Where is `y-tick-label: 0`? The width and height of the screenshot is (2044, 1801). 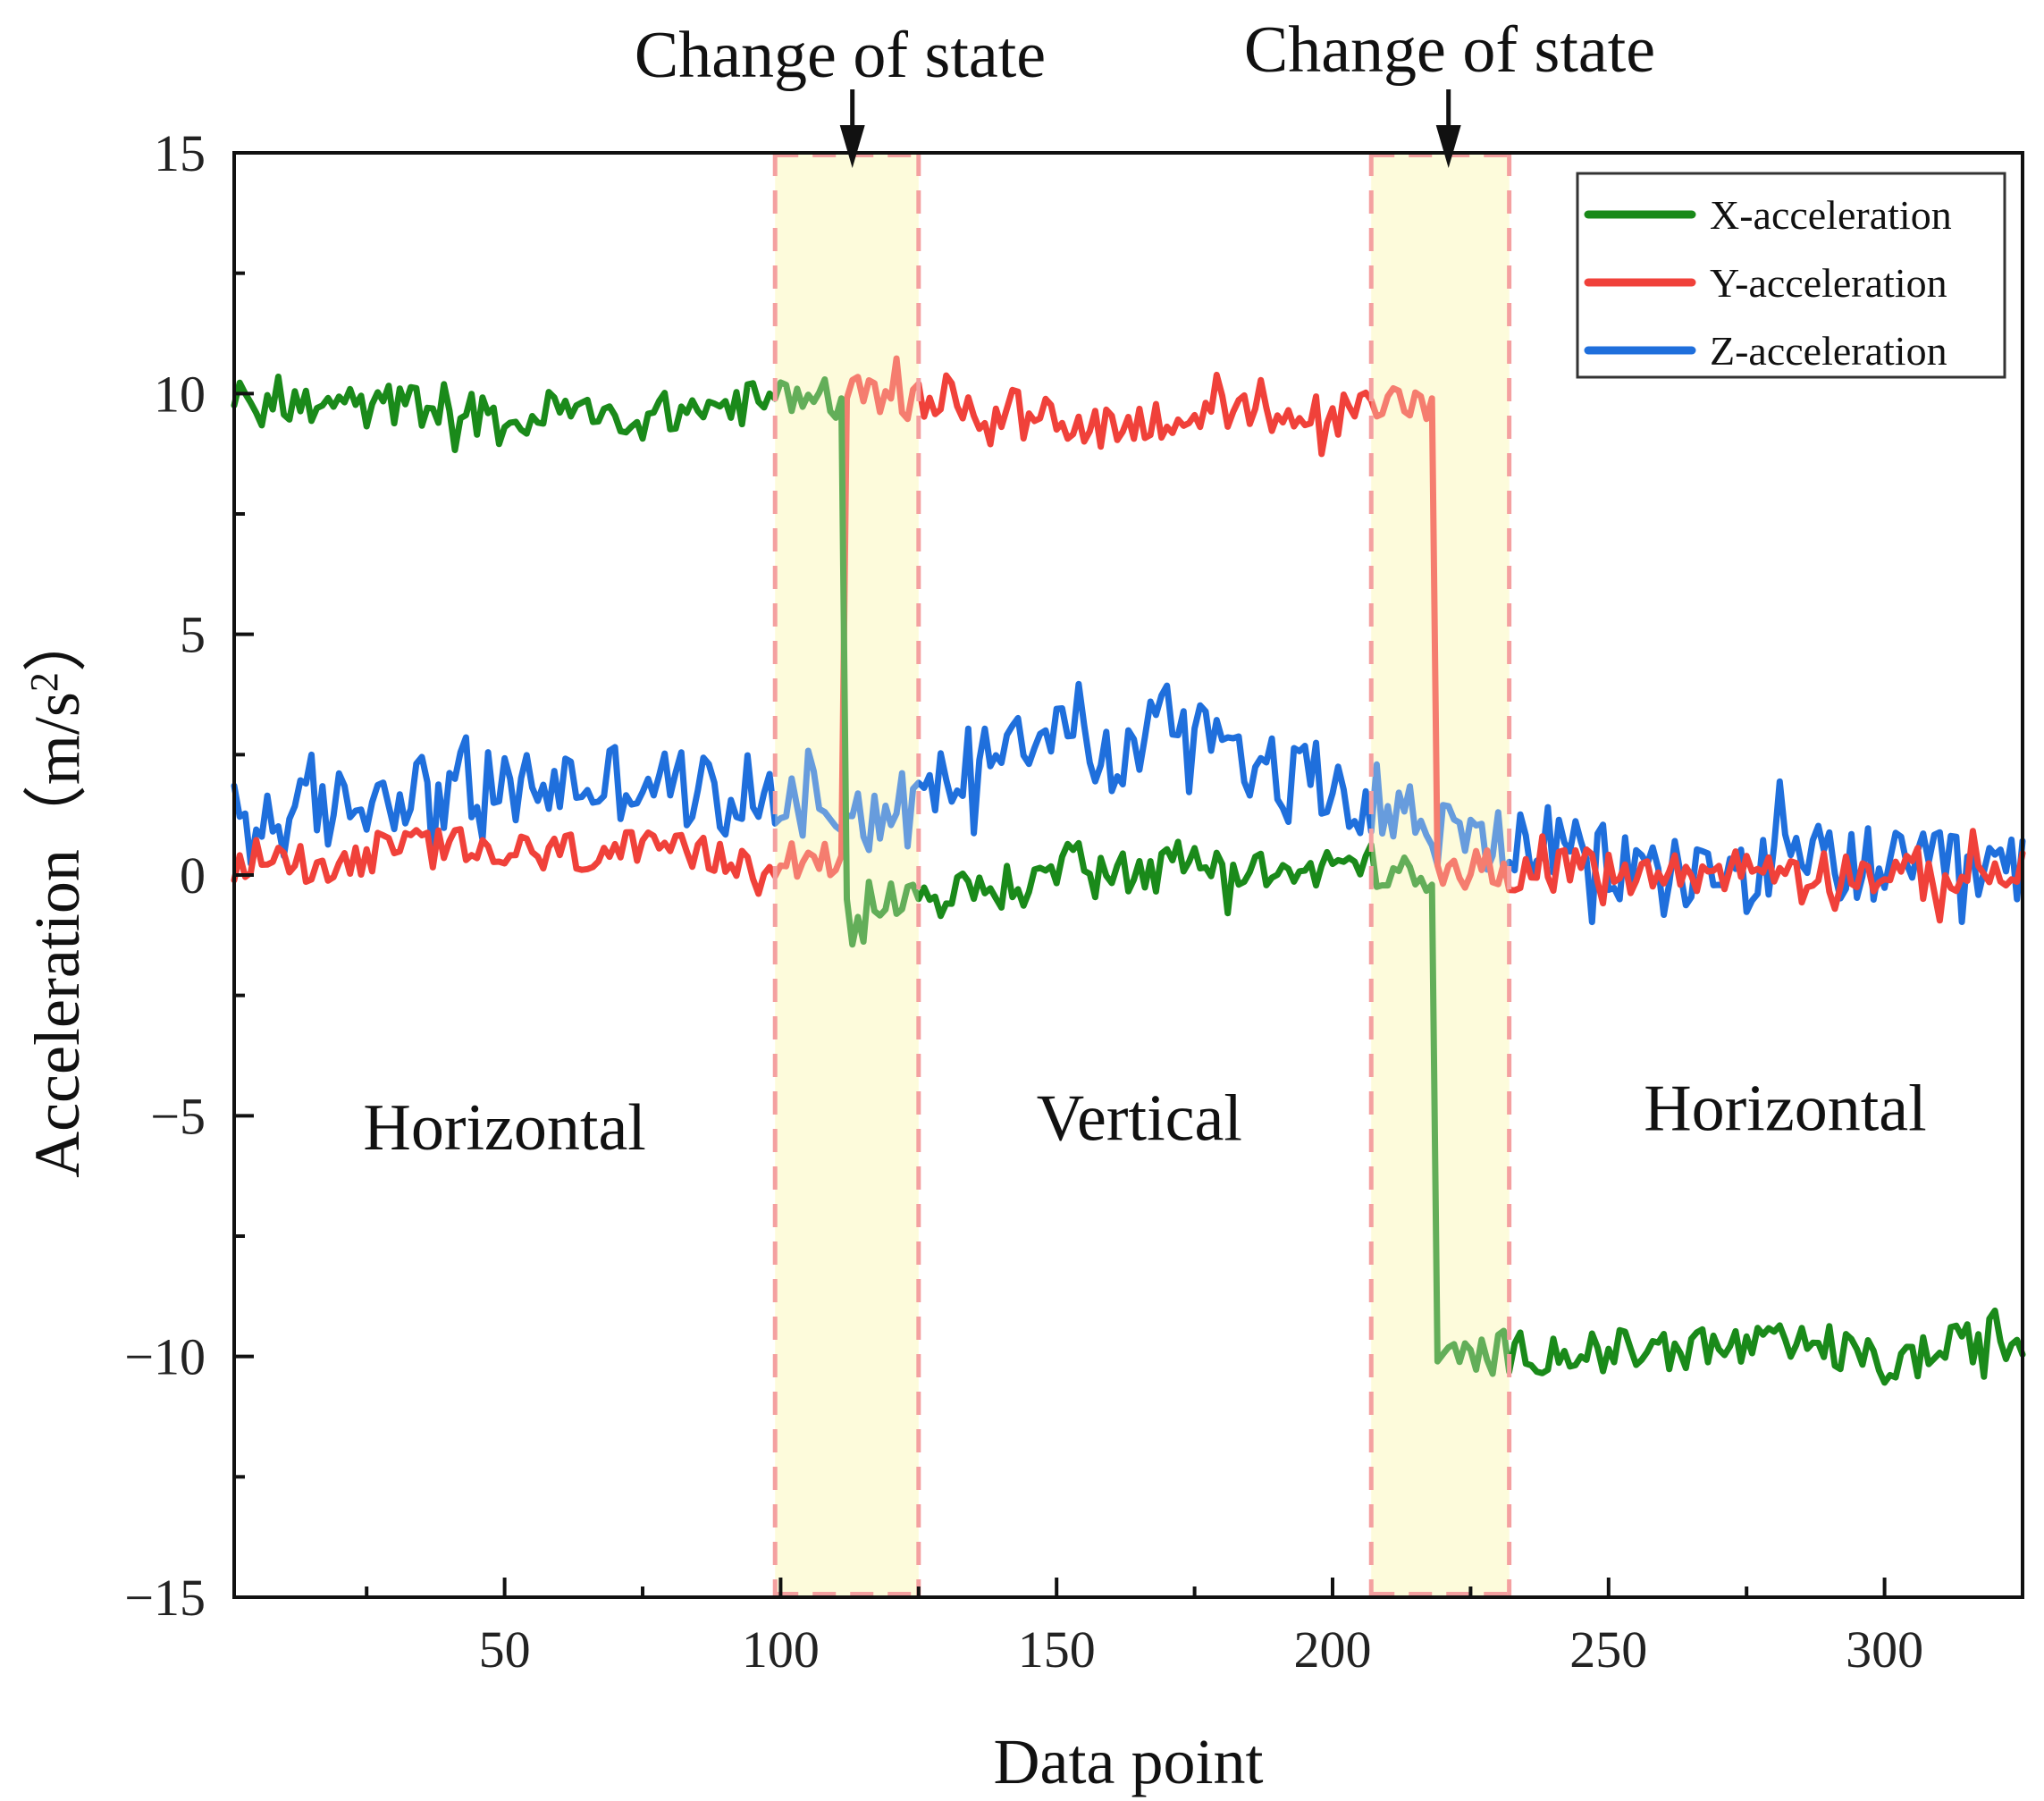
y-tick-label: 0 is located at coordinates (193, 875).